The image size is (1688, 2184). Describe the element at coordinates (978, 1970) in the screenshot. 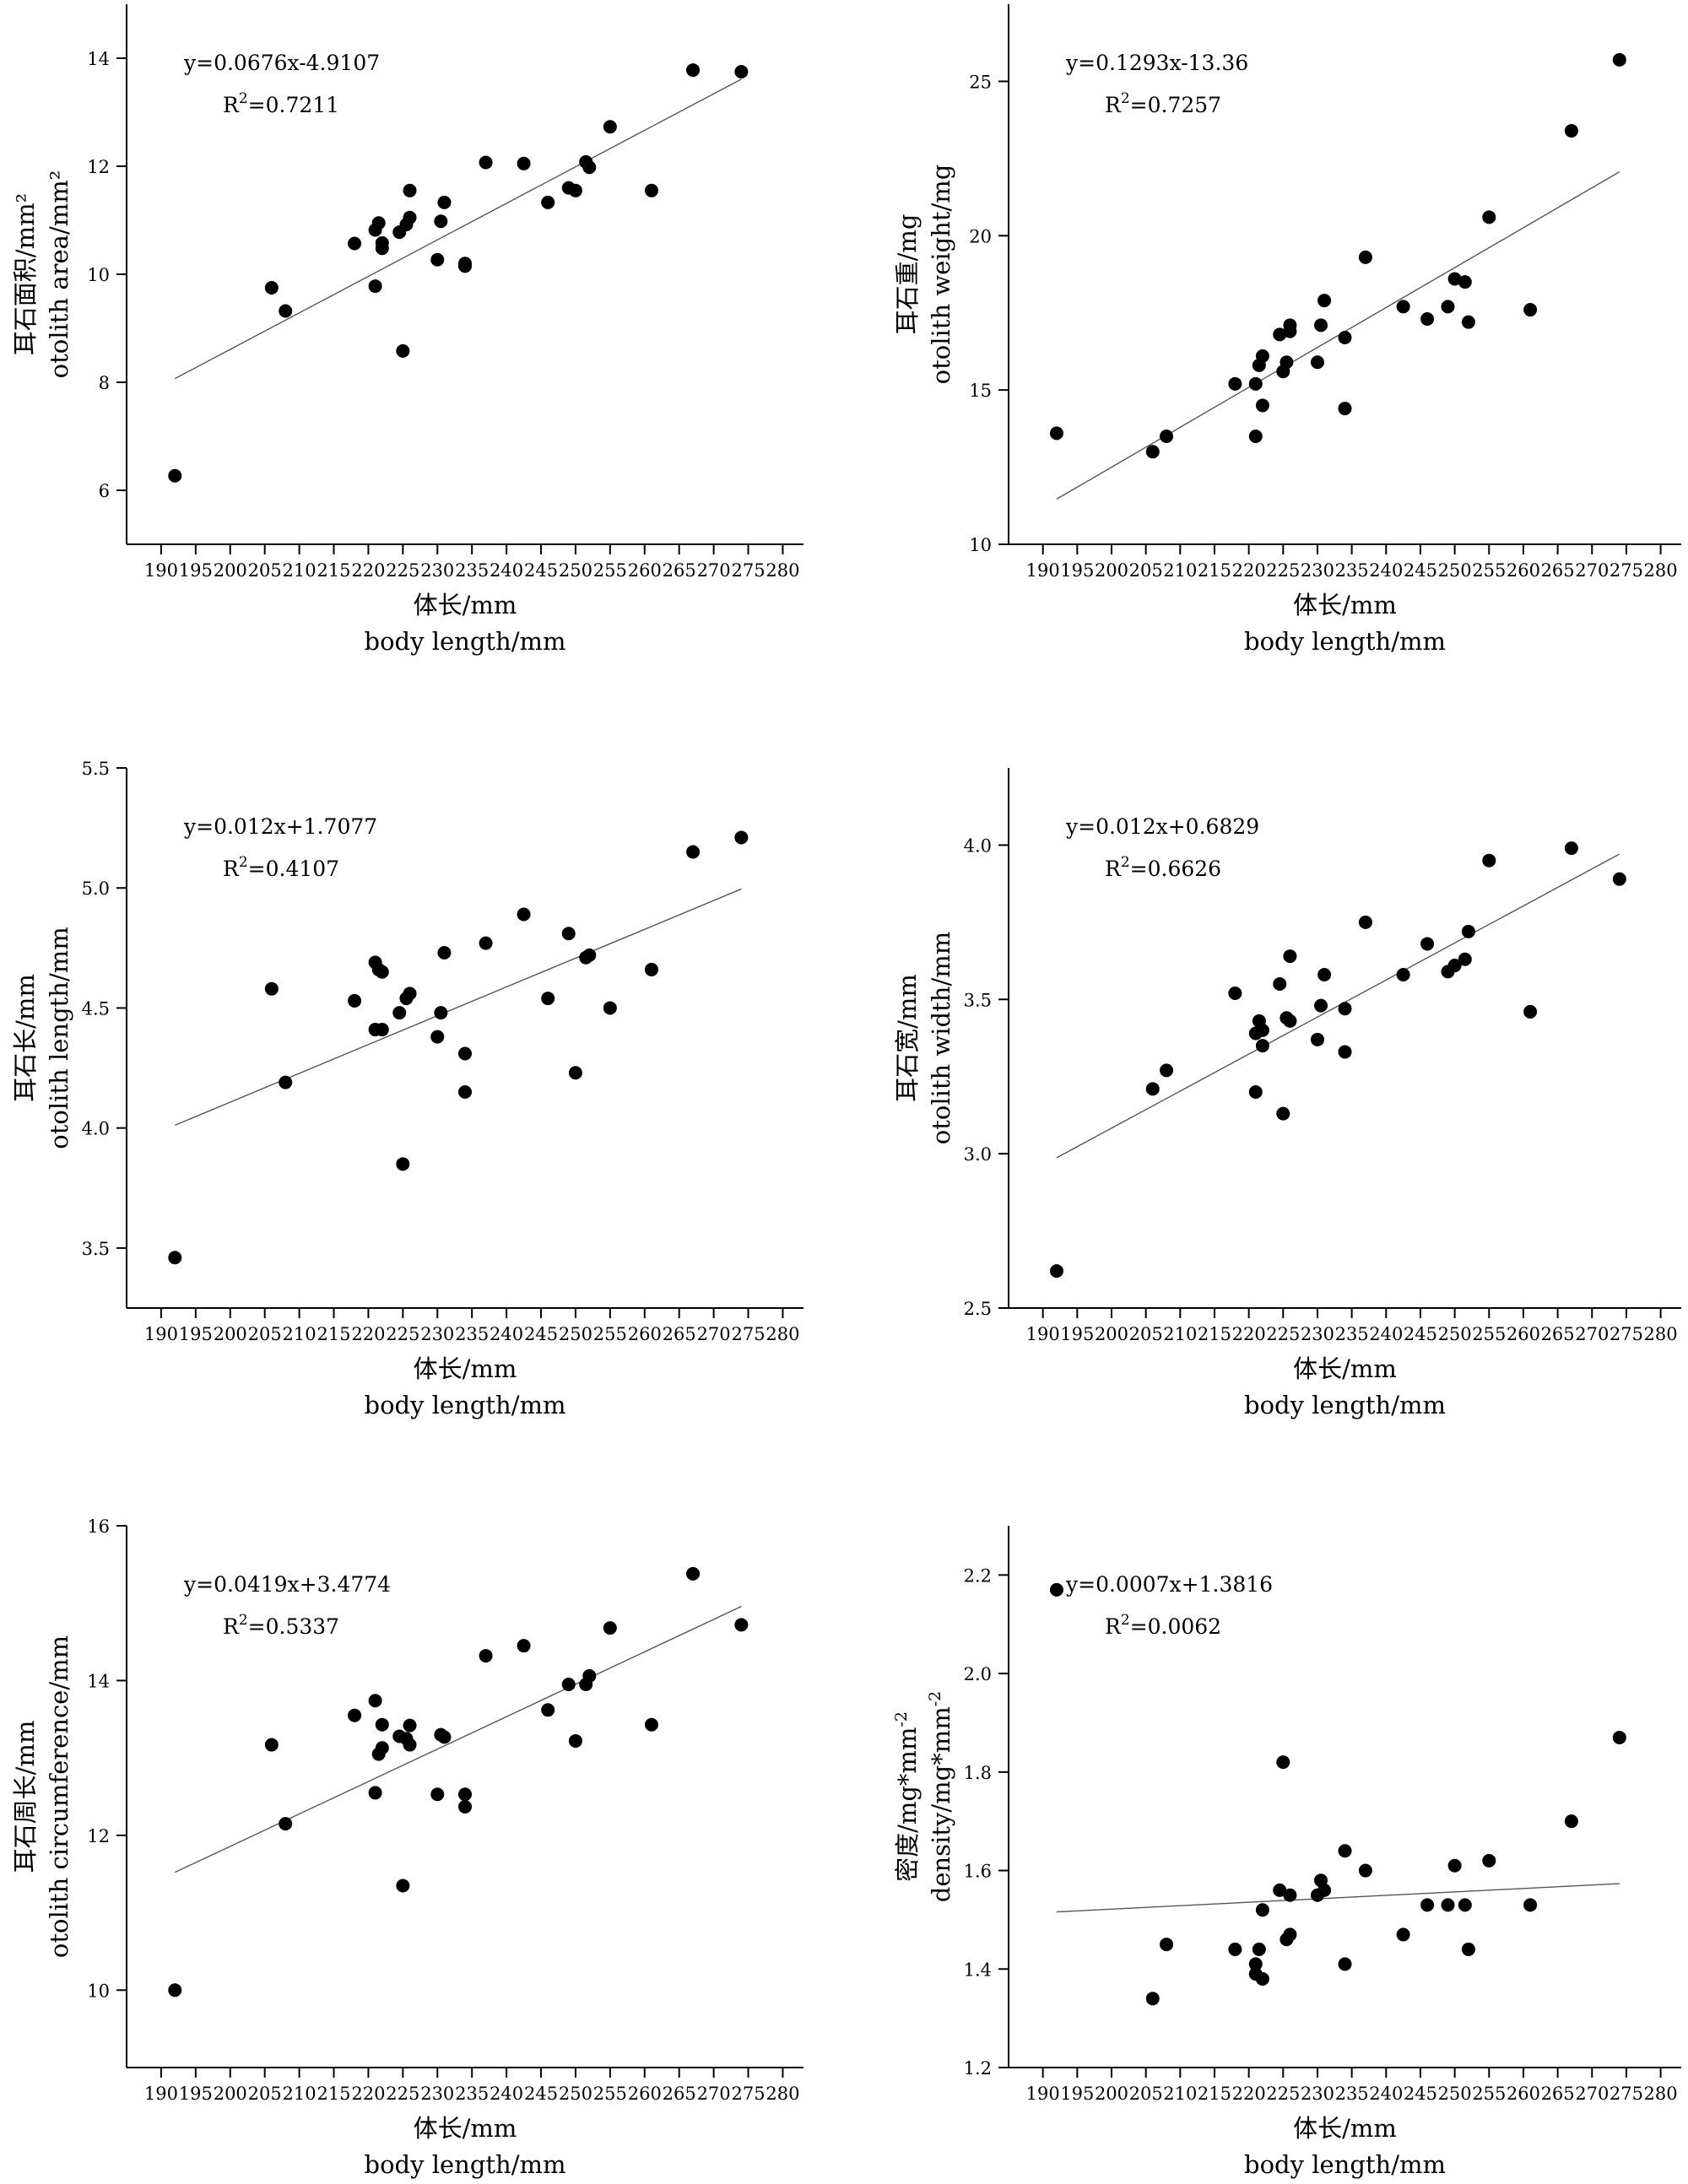

I see `y-tick-label: 1.4` at that location.